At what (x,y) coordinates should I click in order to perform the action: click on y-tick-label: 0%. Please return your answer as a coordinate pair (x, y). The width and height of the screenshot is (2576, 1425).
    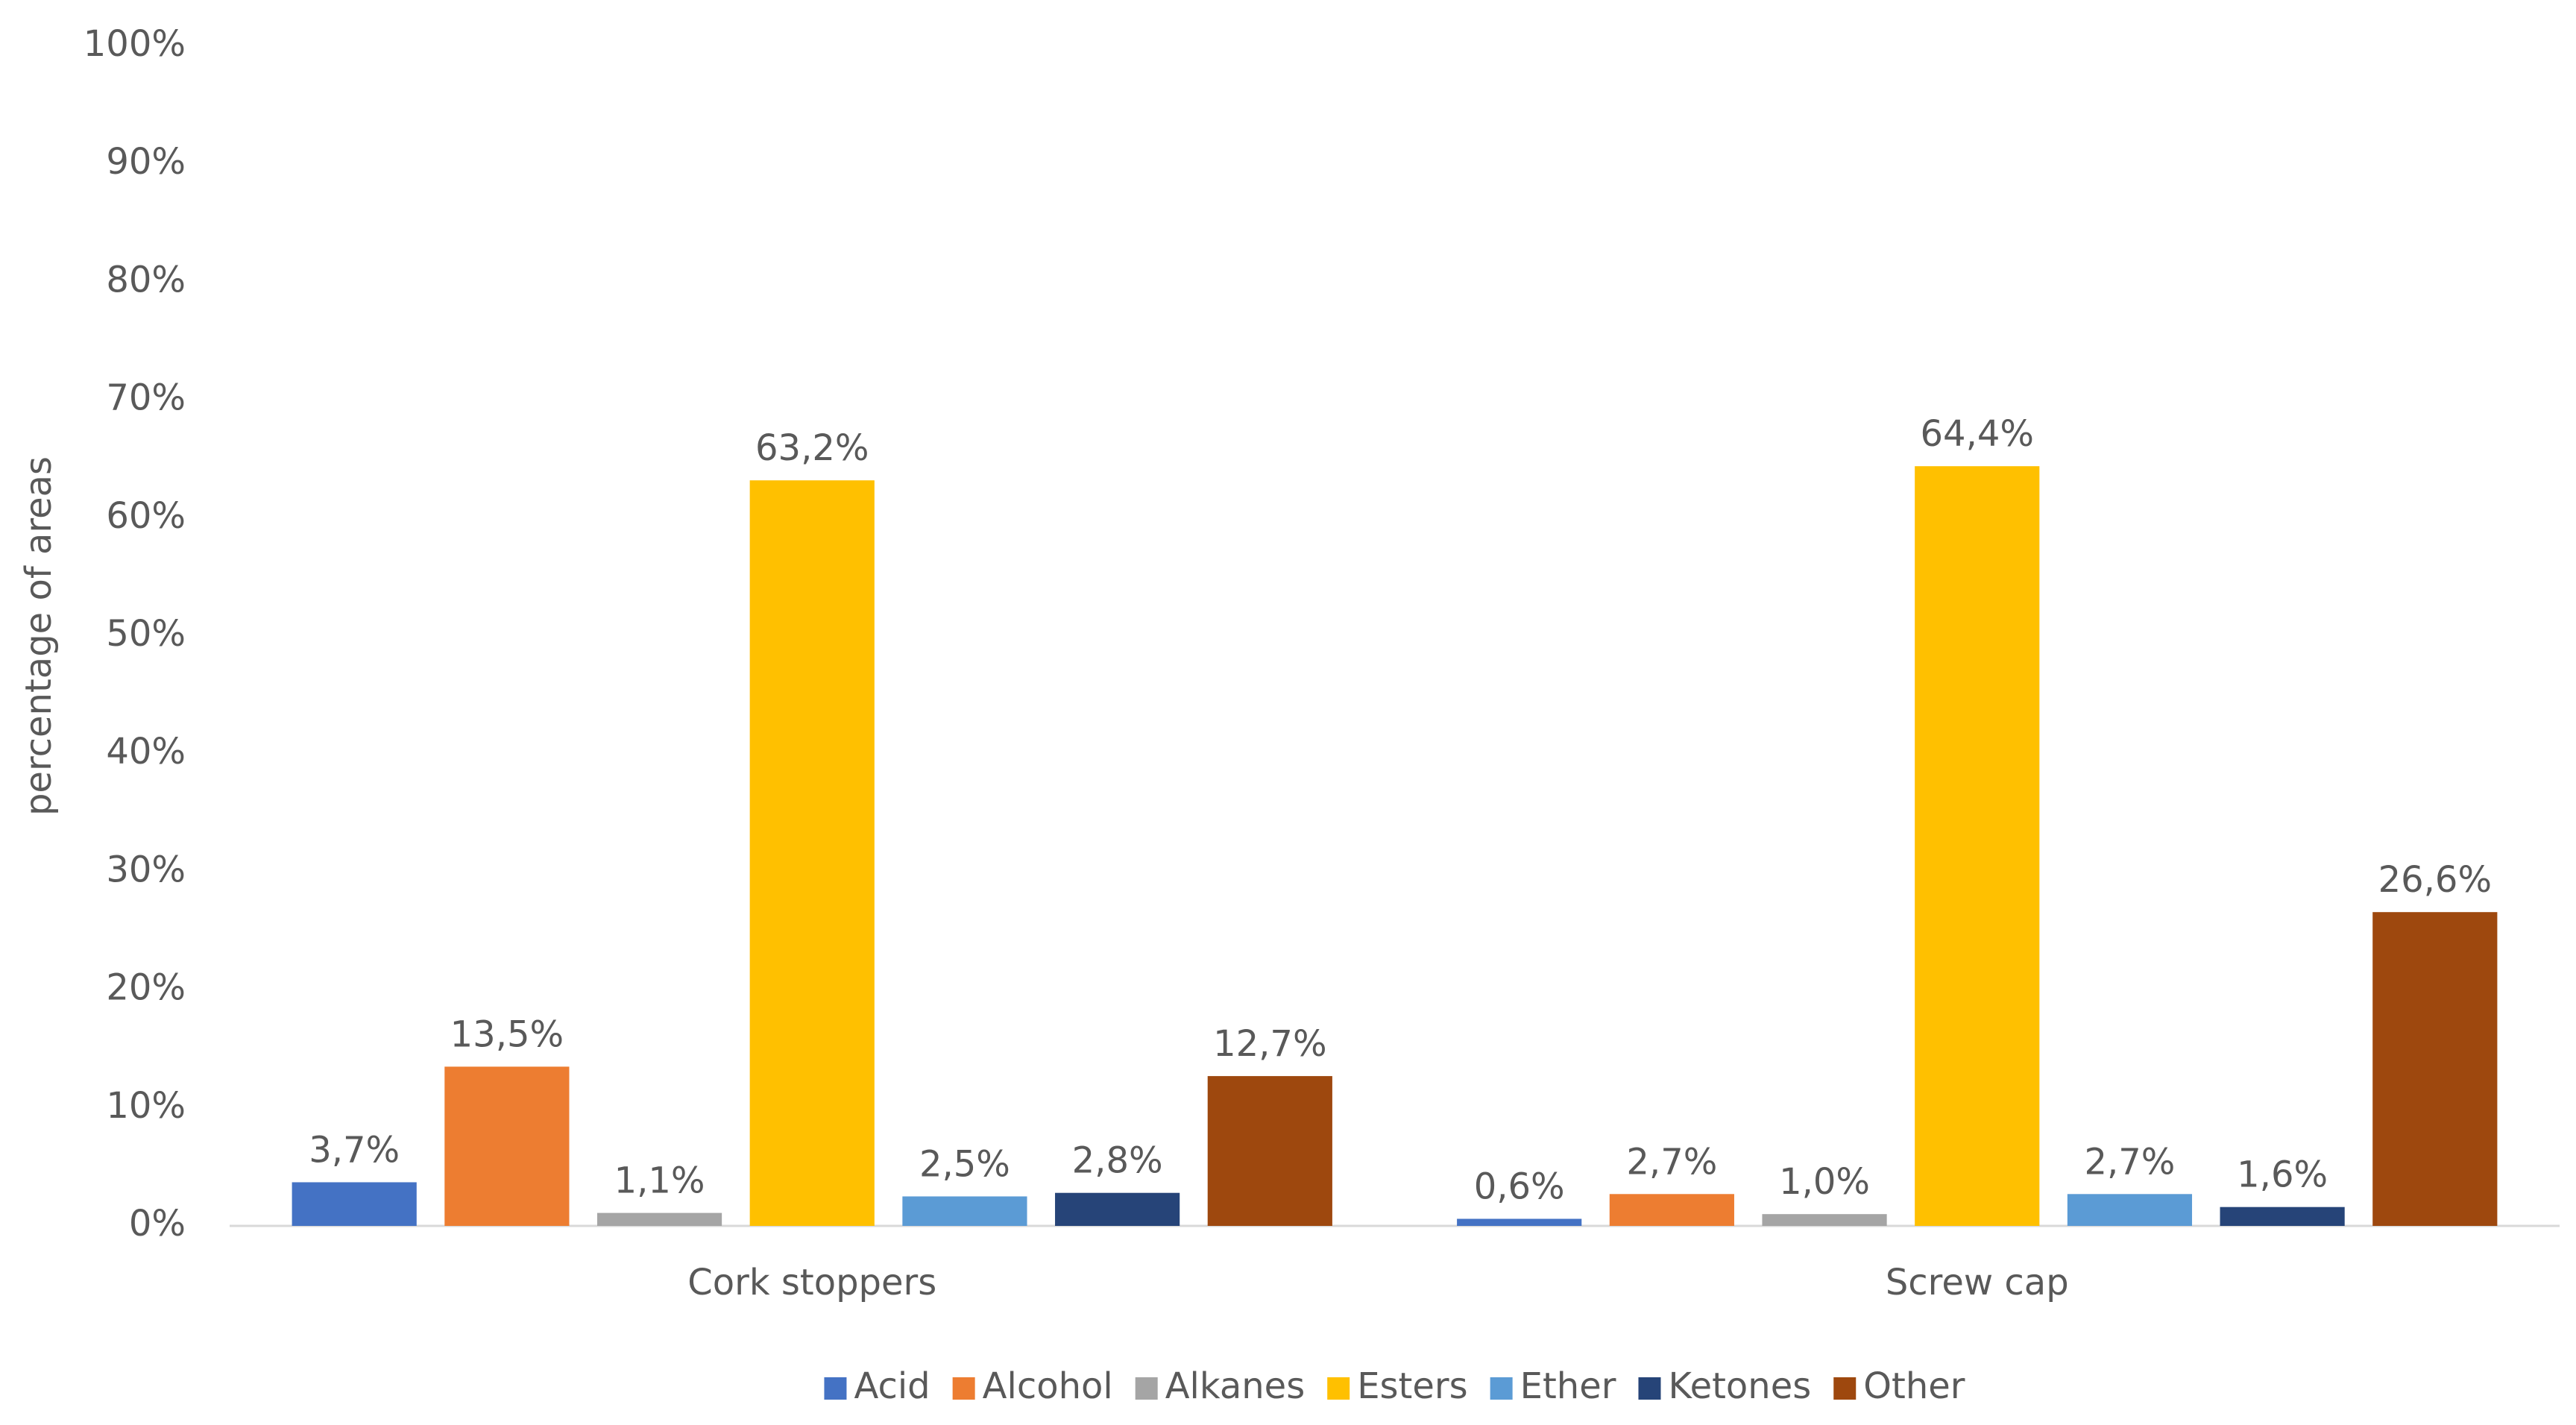
    Looking at the image, I should click on (157, 1224).